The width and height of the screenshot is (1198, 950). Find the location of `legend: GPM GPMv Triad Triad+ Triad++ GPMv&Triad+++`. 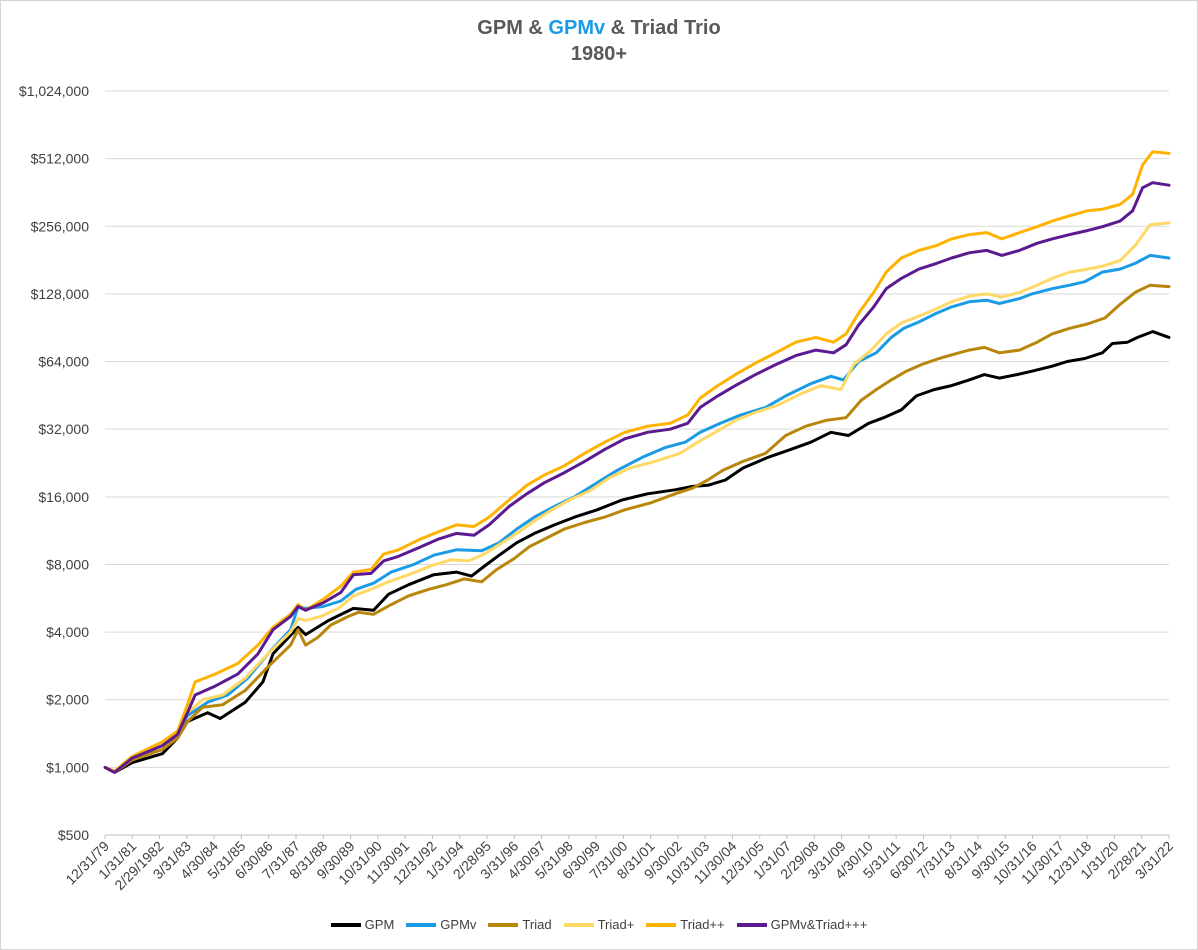

legend: GPM GPMv Triad Triad+ Triad++ GPMv&Triad+++ is located at coordinates (599, 924).